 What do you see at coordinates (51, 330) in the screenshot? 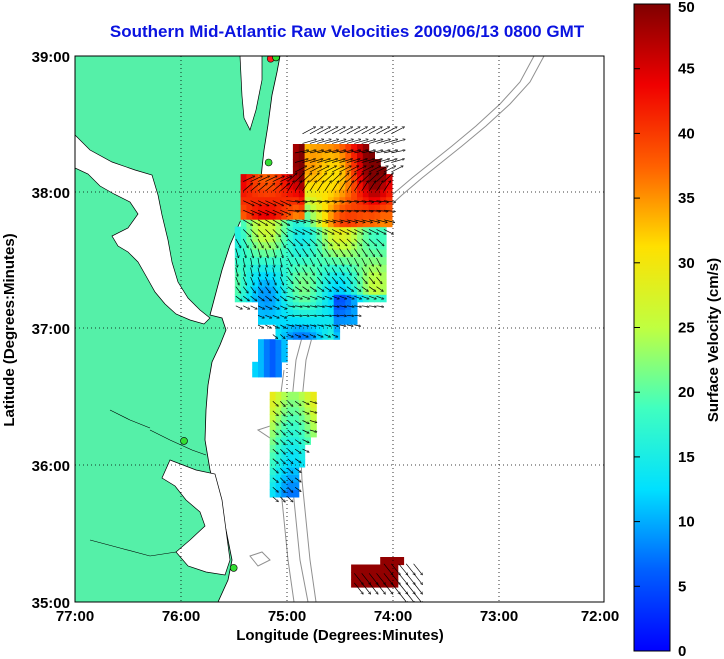
I see `lat-tick-labels: 39:00 38:00 37:00 36:00 35:00` at bounding box center [51, 330].